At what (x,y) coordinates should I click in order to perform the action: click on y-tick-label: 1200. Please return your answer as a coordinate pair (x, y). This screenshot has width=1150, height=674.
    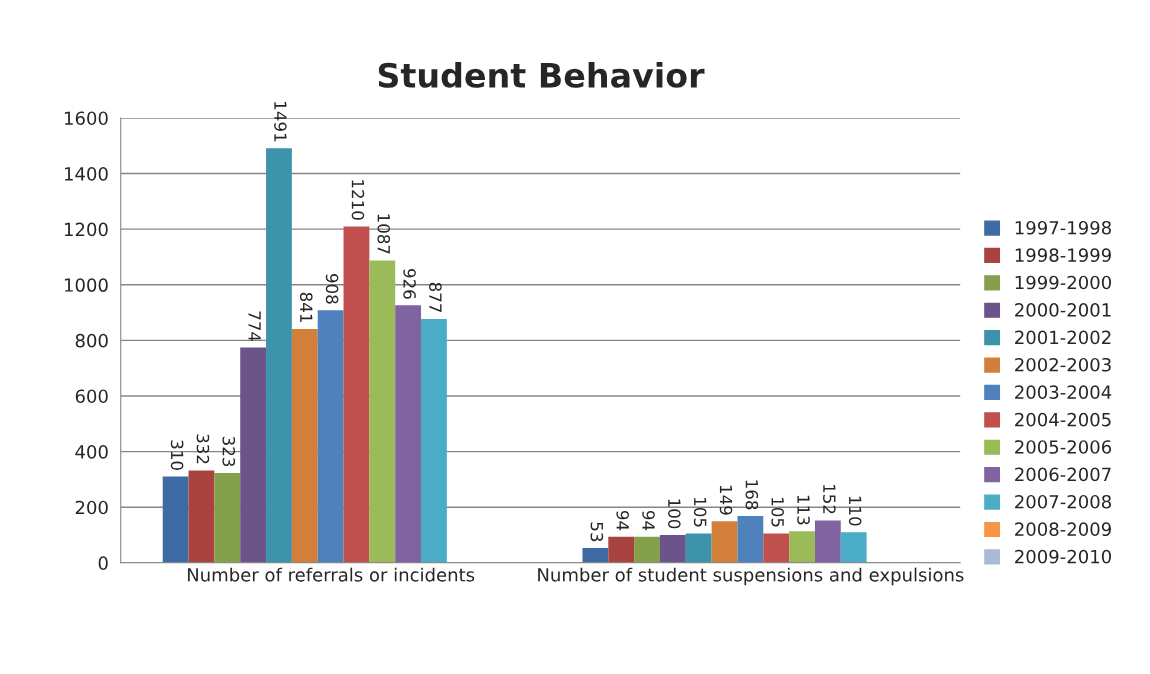
    Looking at the image, I should click on (86, 229).